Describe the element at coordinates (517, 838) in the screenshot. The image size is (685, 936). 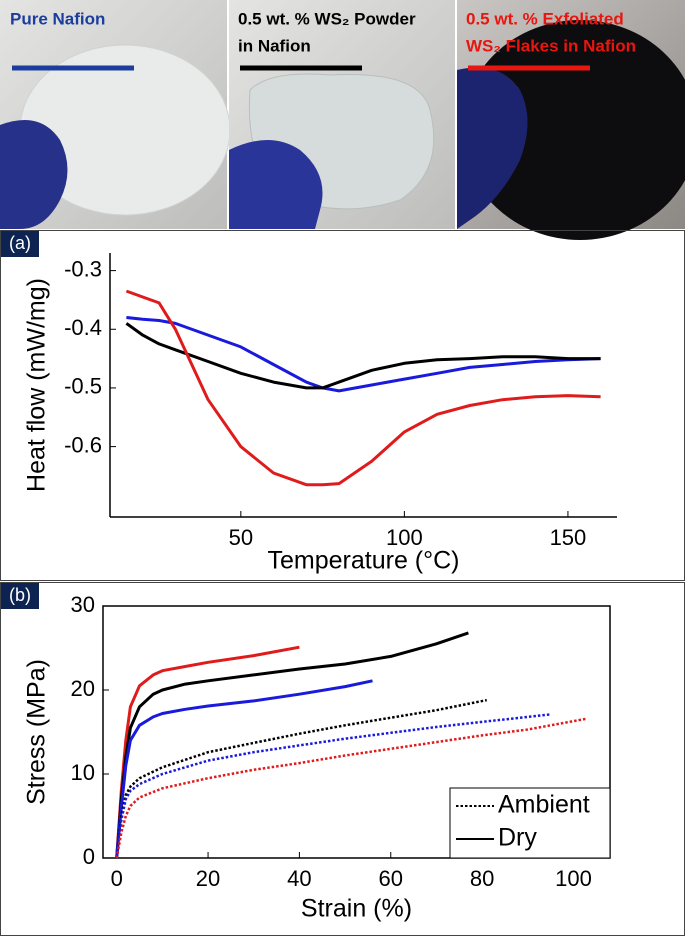
I see `legend-label: Dry` at that location.